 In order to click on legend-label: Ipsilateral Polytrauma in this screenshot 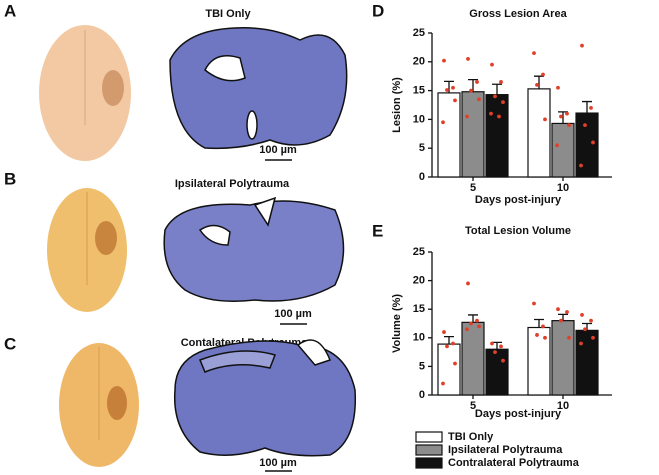, I will do `click(505, 450)`.